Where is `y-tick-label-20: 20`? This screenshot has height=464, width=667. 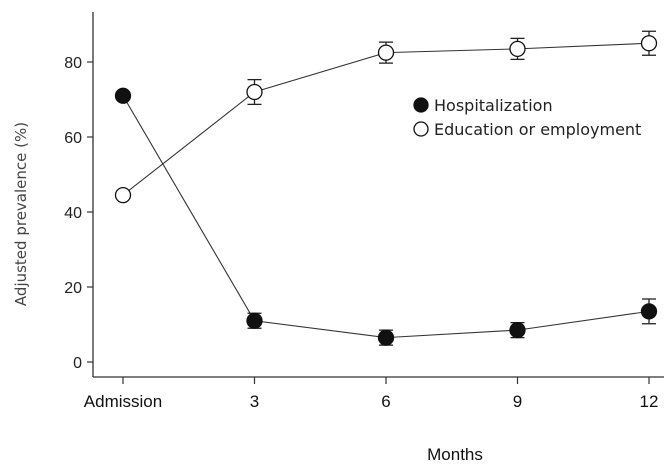 y-tick-label-20: 20 is located at coordinates (73, 288).